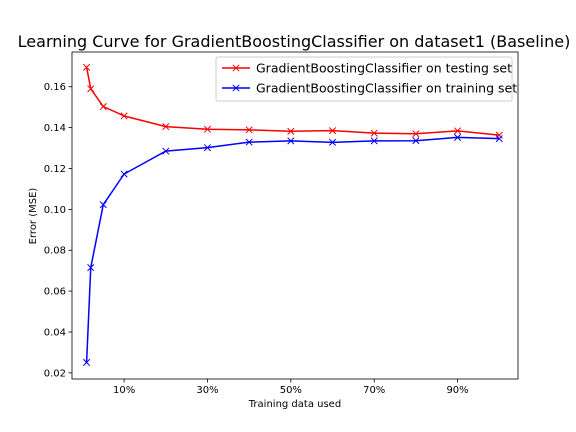  I want to click on x-tick-label: 70%, so click(374, 390).